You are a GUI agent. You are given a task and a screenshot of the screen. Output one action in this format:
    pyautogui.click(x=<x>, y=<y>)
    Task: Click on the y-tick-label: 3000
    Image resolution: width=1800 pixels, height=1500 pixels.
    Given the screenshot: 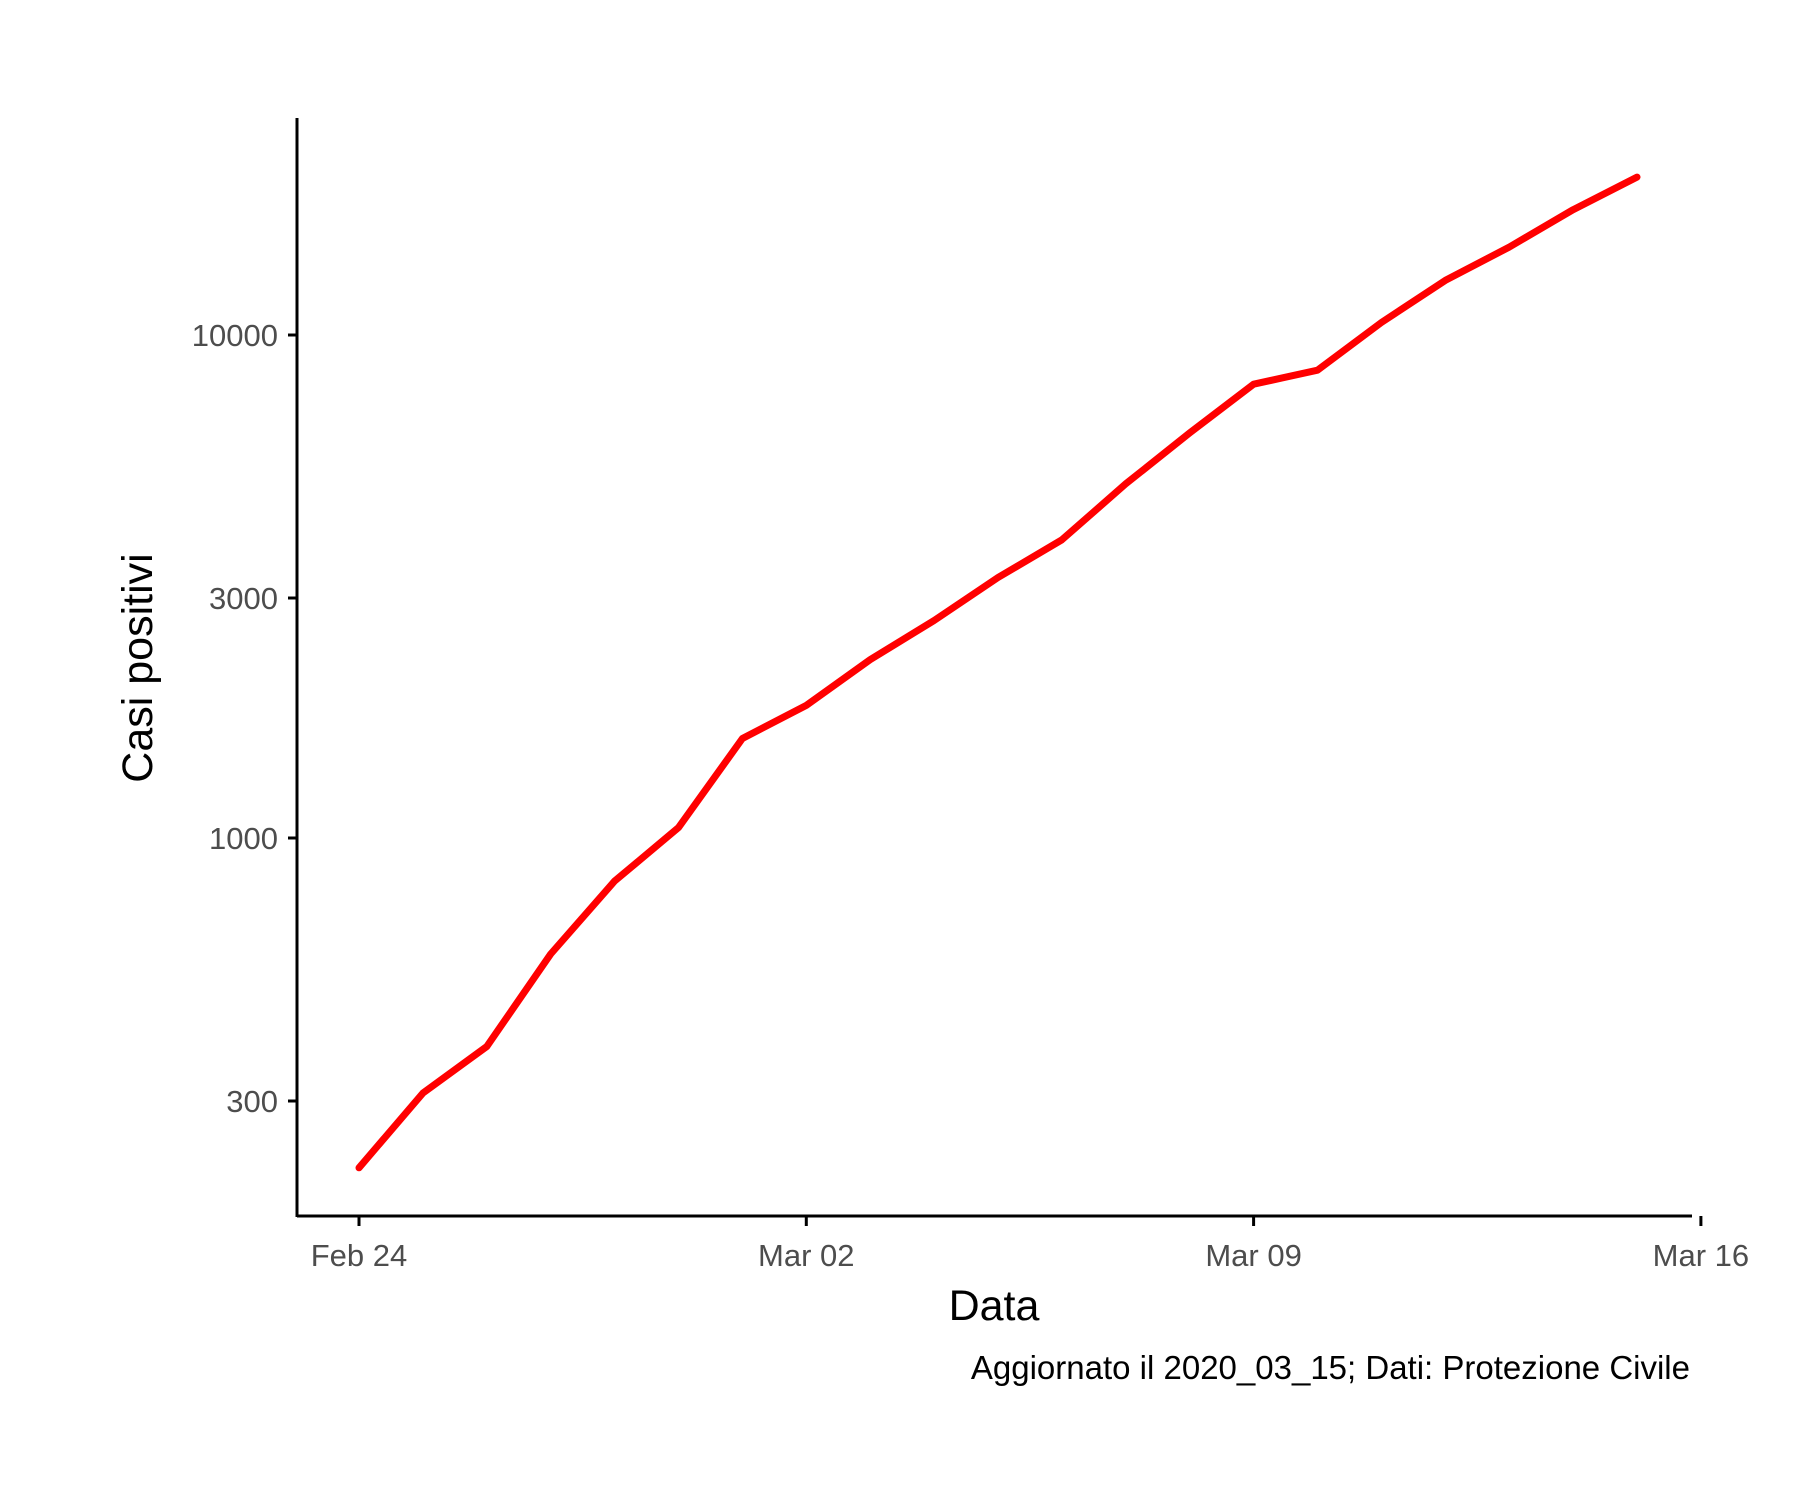 What is the action you would take?
    pyautogui.click(x=243, y=598)
    